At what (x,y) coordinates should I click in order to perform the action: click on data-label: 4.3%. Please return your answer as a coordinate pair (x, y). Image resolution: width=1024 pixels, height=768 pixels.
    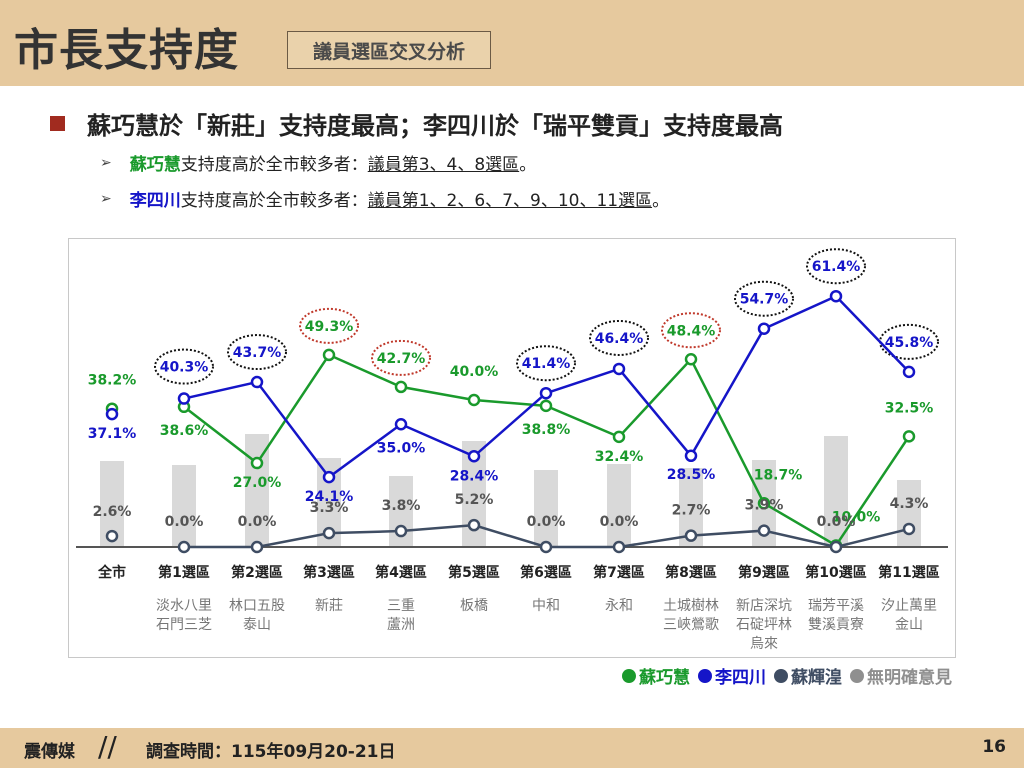
    Looking at the image, I should click on (909, 504).